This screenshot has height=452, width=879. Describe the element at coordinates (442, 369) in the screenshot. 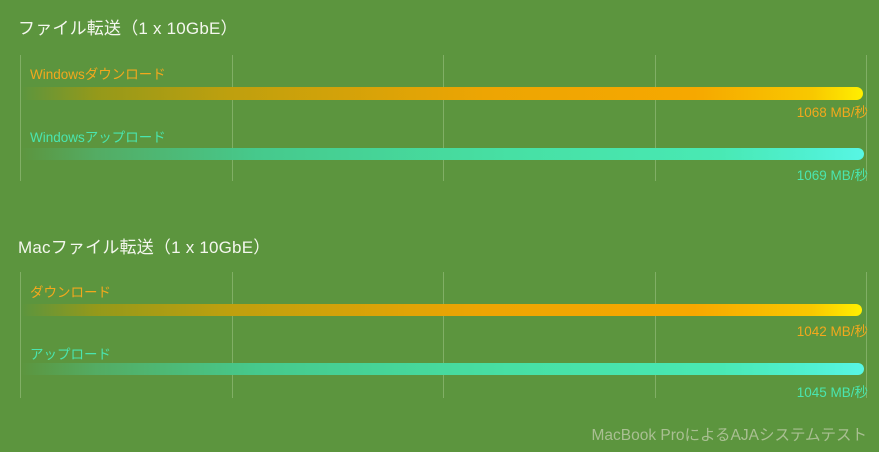

I see `bar-mac-upload` at that location.